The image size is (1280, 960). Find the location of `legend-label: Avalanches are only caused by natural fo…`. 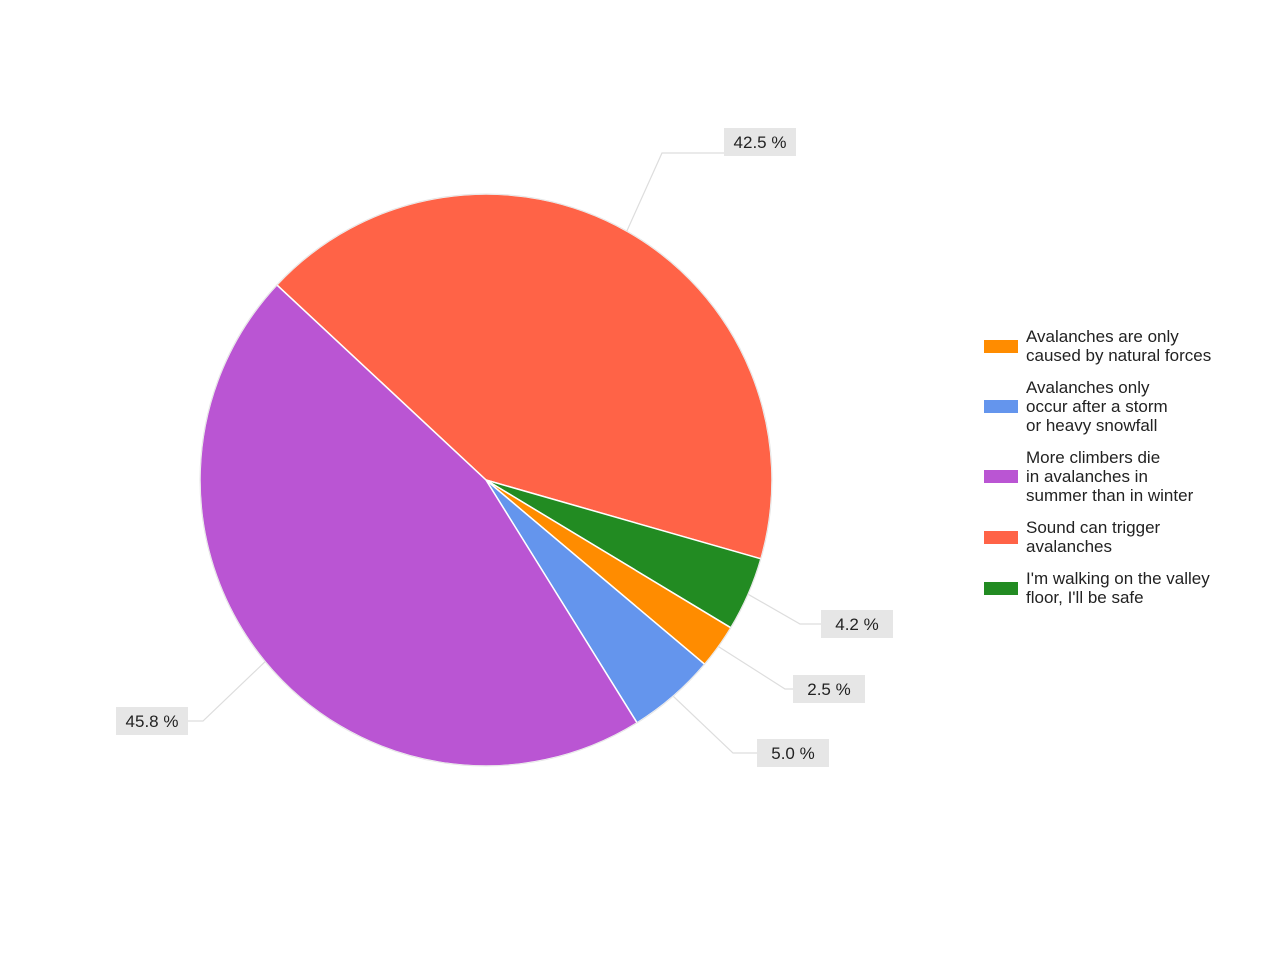

legend-label: Avalanches are only caused by natural fo… is located at coordinates (1119, 346).